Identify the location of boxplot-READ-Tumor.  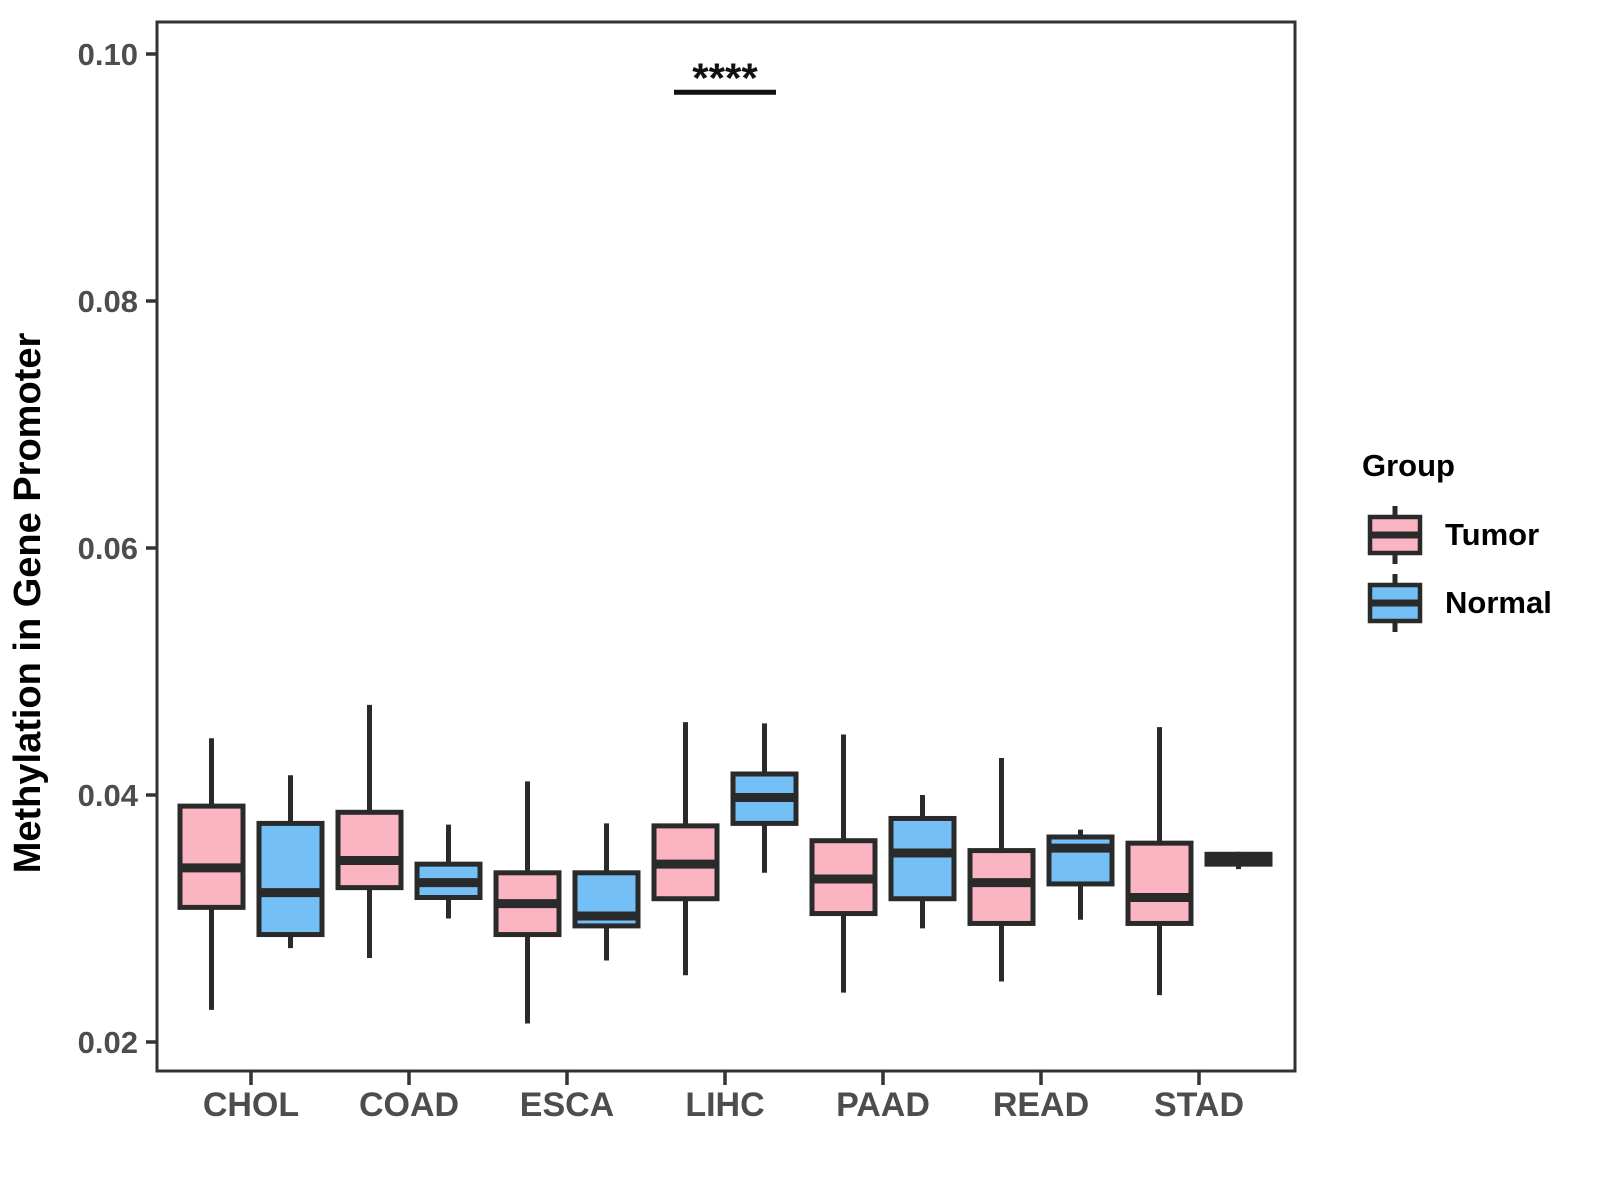
(1001, 869).